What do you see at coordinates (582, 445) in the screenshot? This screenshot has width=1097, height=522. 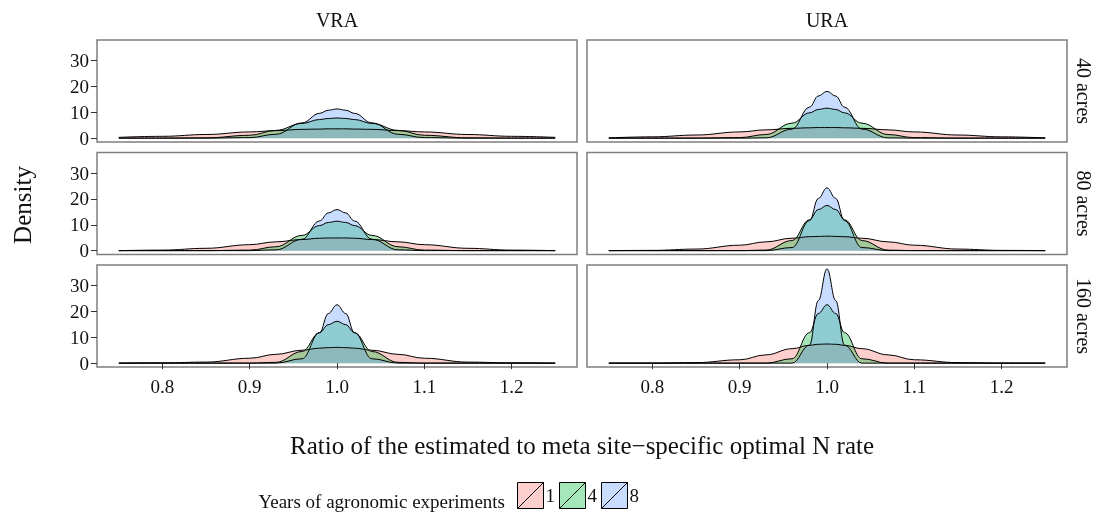 I see `x-axis-title: Ratio of the estimated to meta site−specific optimal N rate` at bounding box center [582, 445].